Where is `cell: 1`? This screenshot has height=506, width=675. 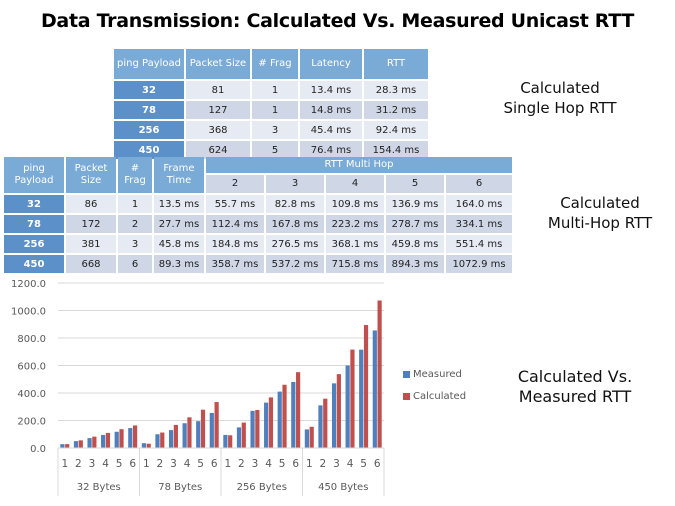 cell: 1 is located at coordinates (275, 90).